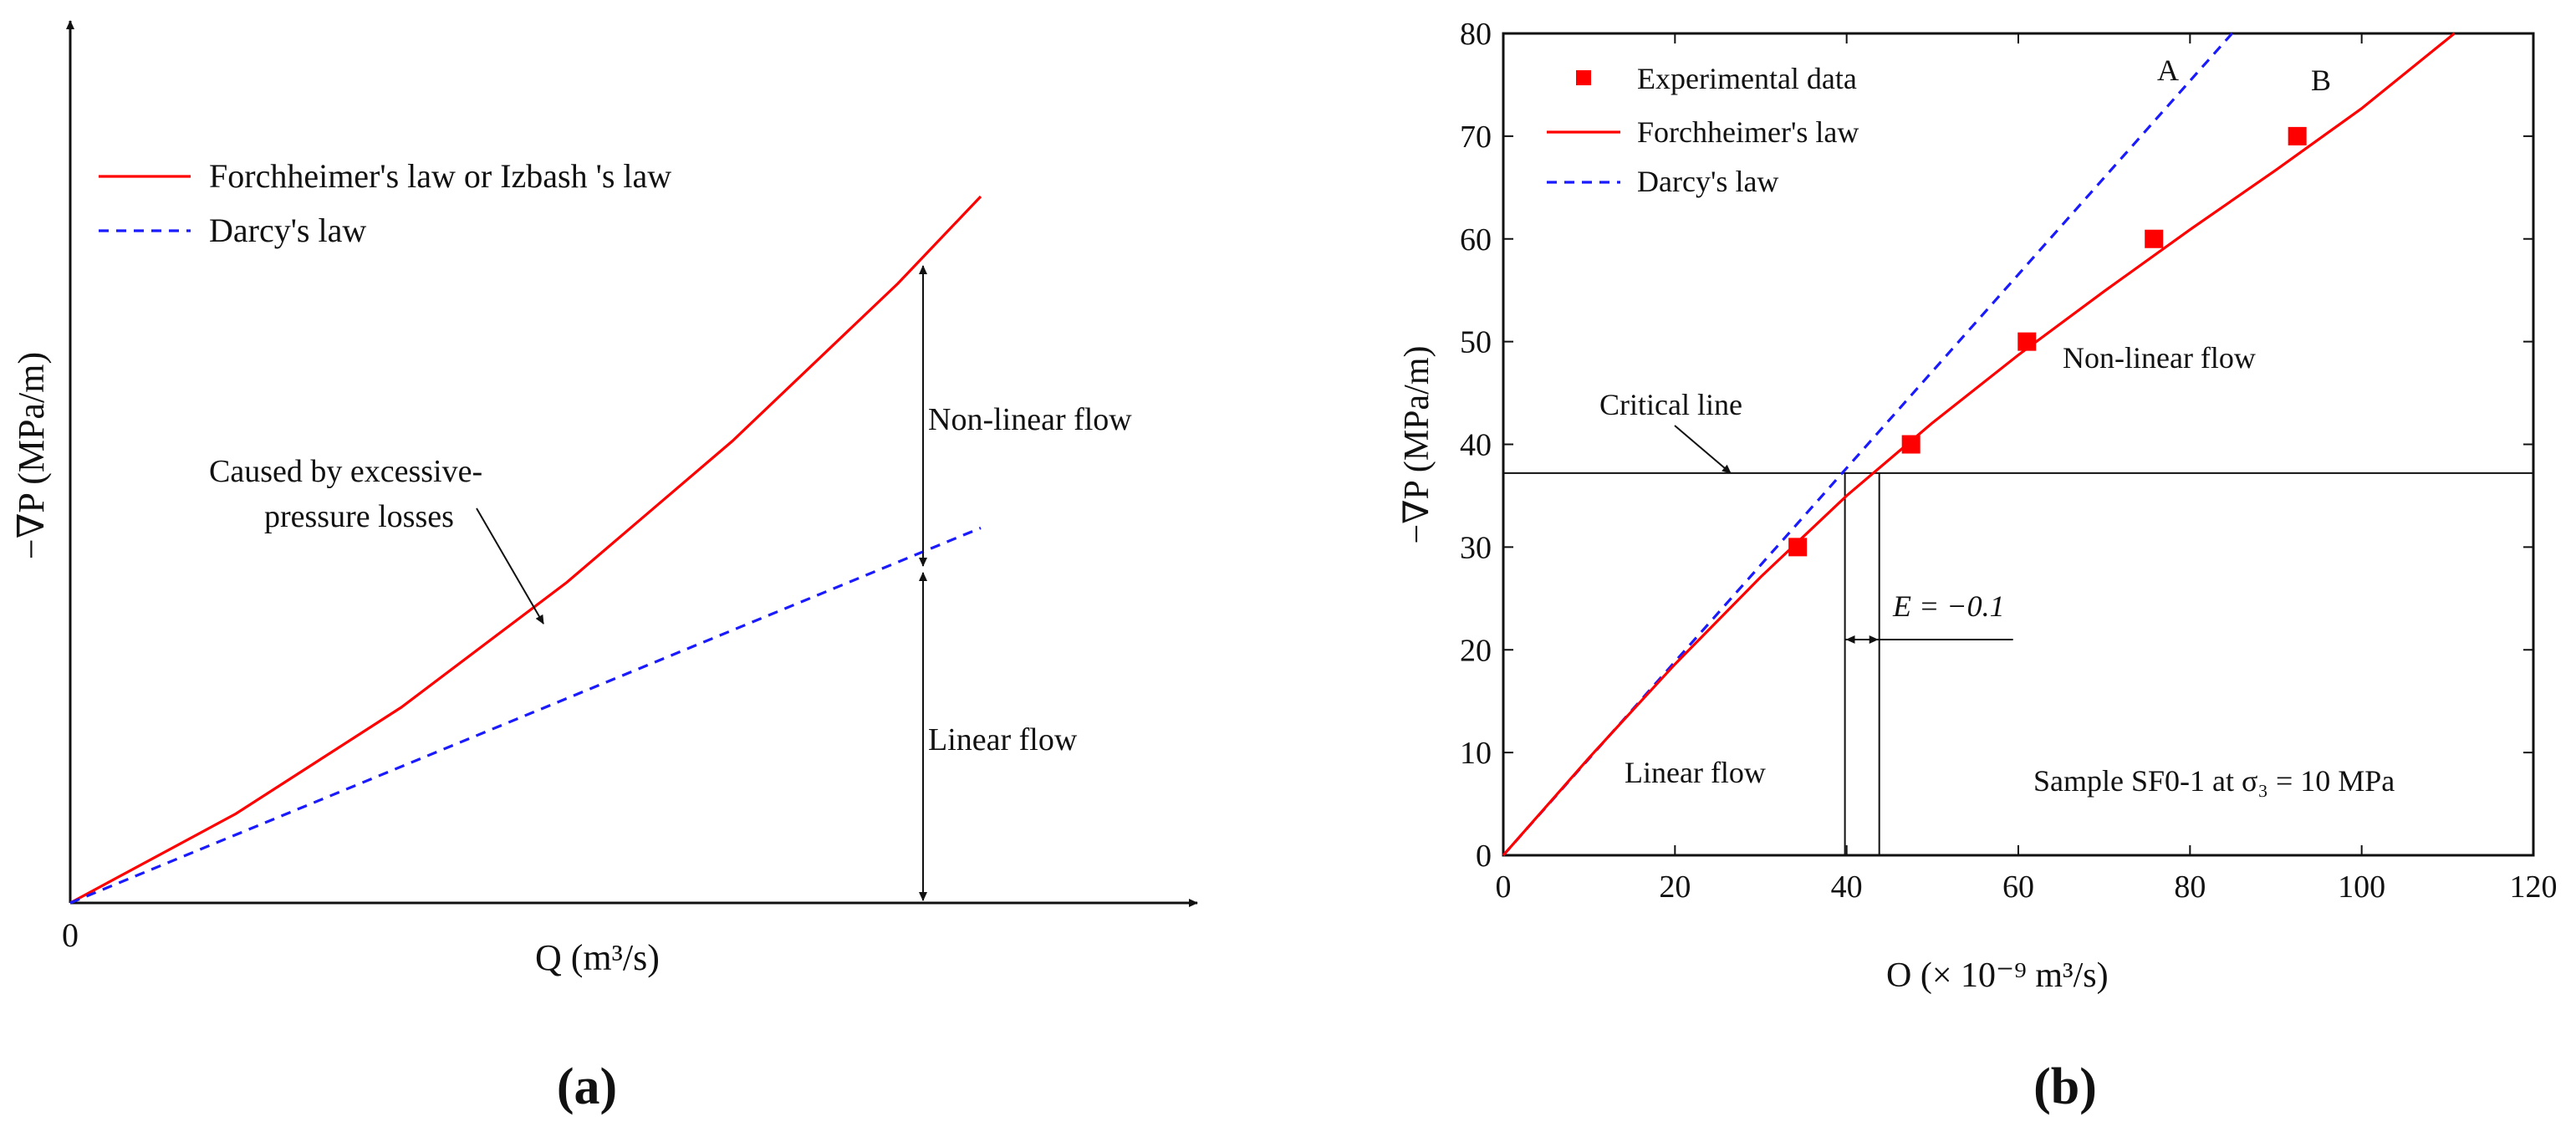  What do you see at coordinates (1703, 450) in the screenshot?
I see `panel-b-critical-line-arrow` at bounding box center [1703, 450].